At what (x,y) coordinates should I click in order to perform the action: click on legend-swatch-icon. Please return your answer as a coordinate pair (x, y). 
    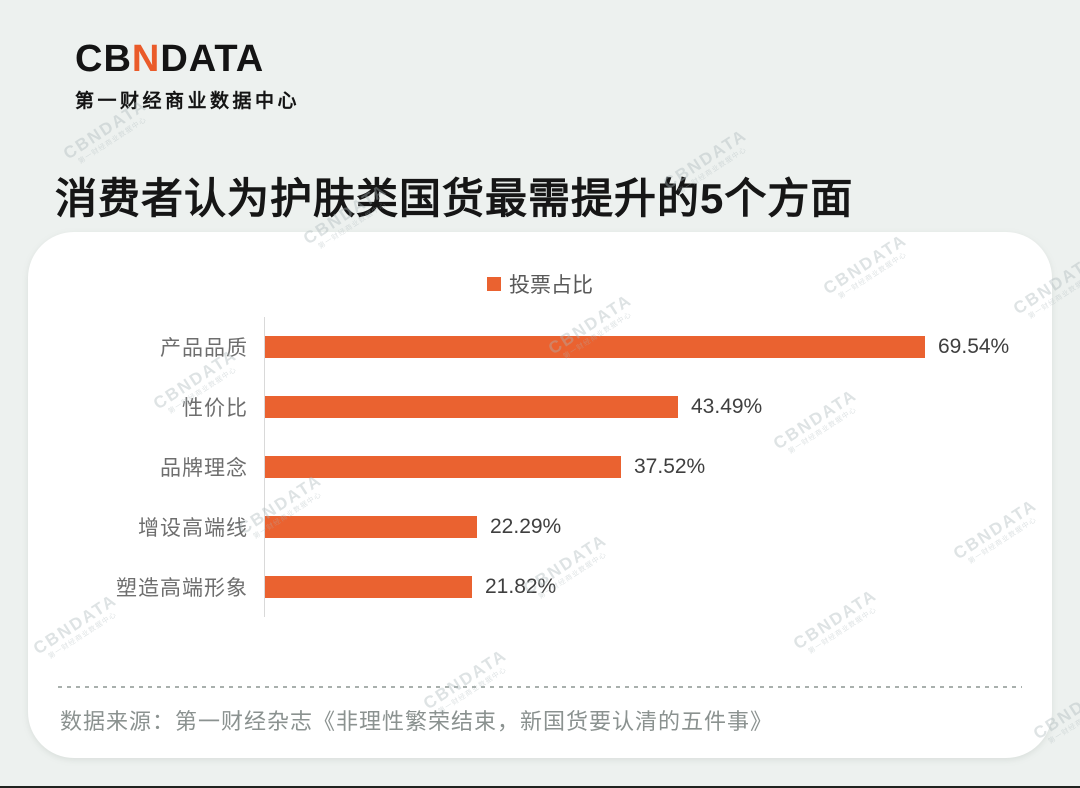
    Looking at the image, I should click on (494, 284).